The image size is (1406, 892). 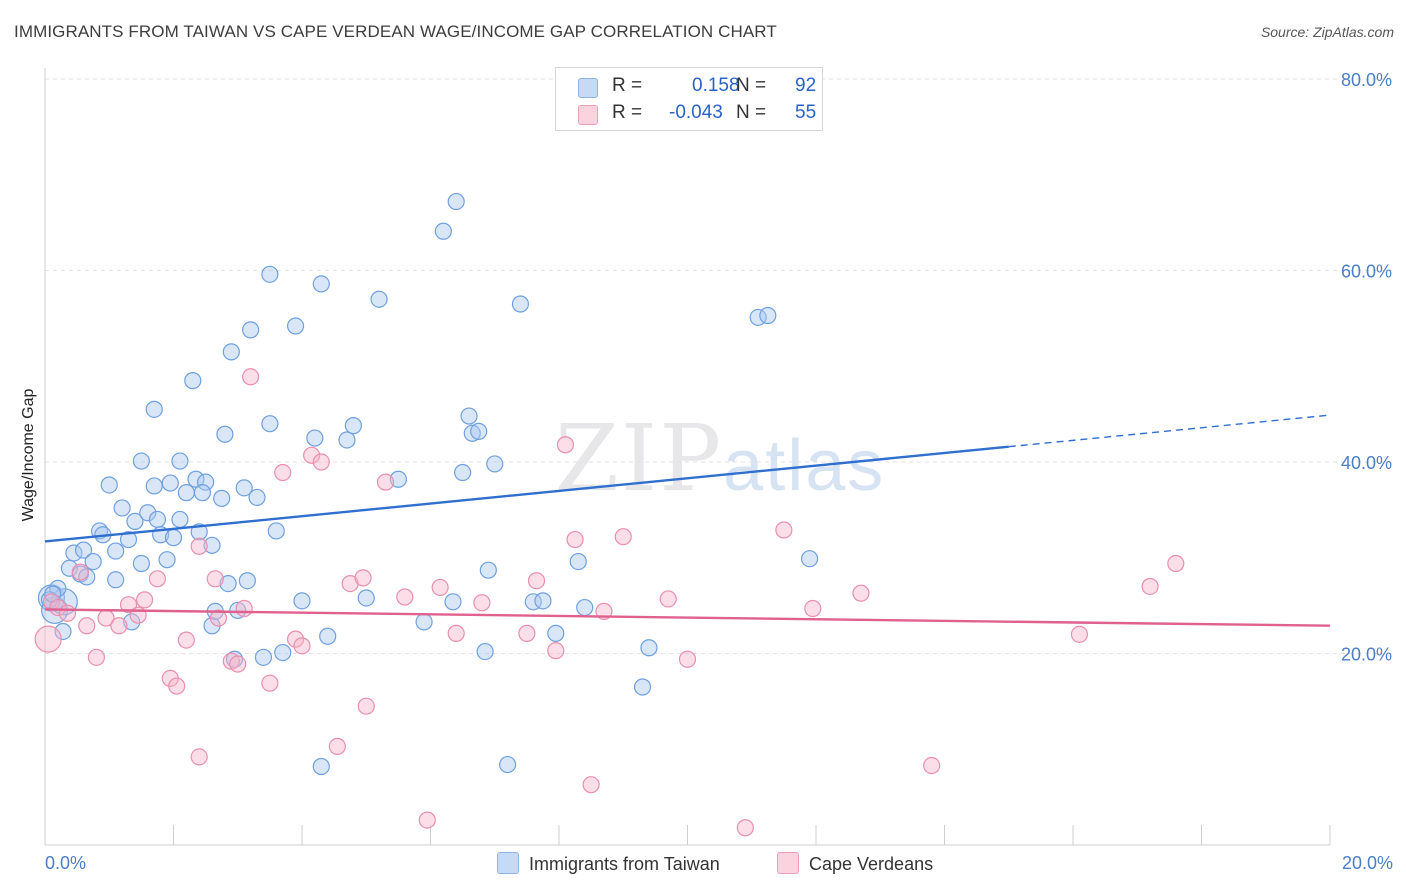 I want to click on bottom-legend-taiwan: Immigrants from Taiwan, so click(x=608, y=863).